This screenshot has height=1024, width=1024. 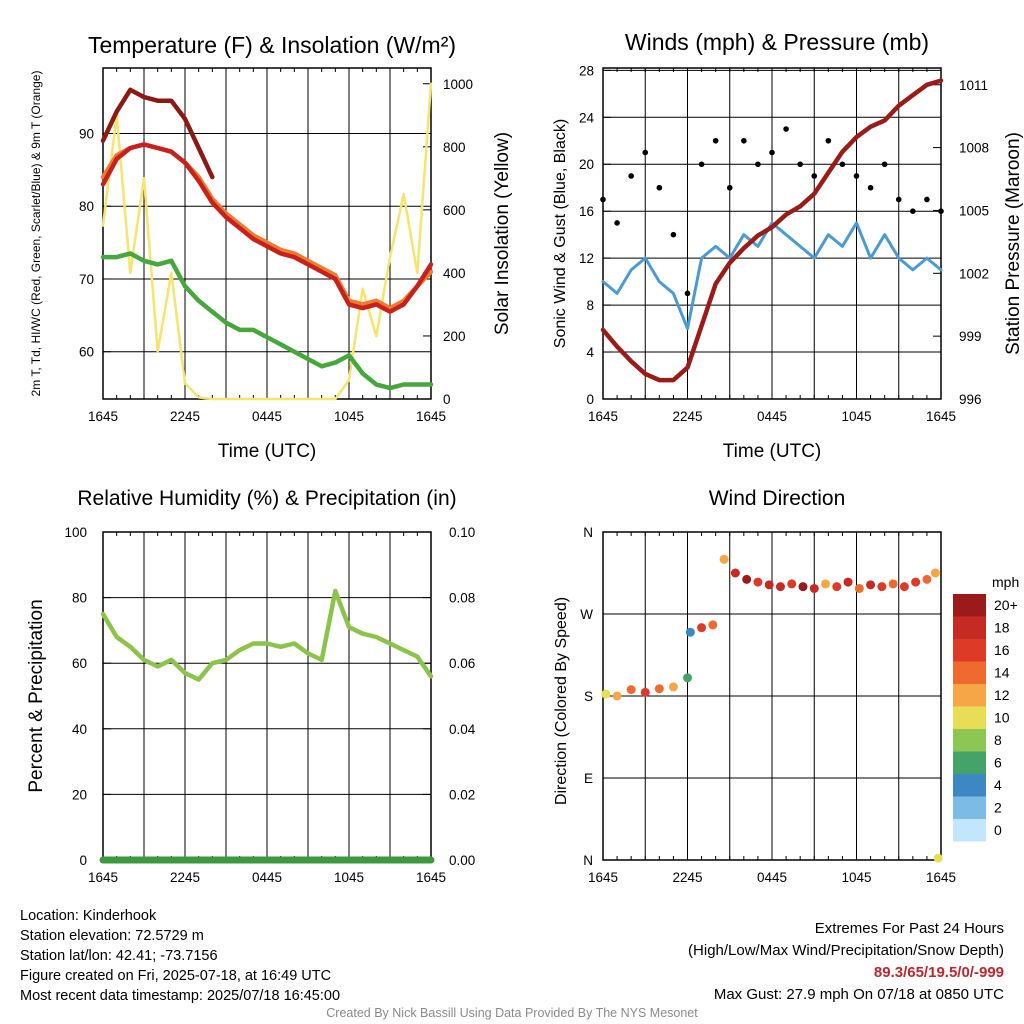 What do you see at coordinates (267, 635) in the screenshot?
I see `series-line-humidity` at bounding box center [267, 635].